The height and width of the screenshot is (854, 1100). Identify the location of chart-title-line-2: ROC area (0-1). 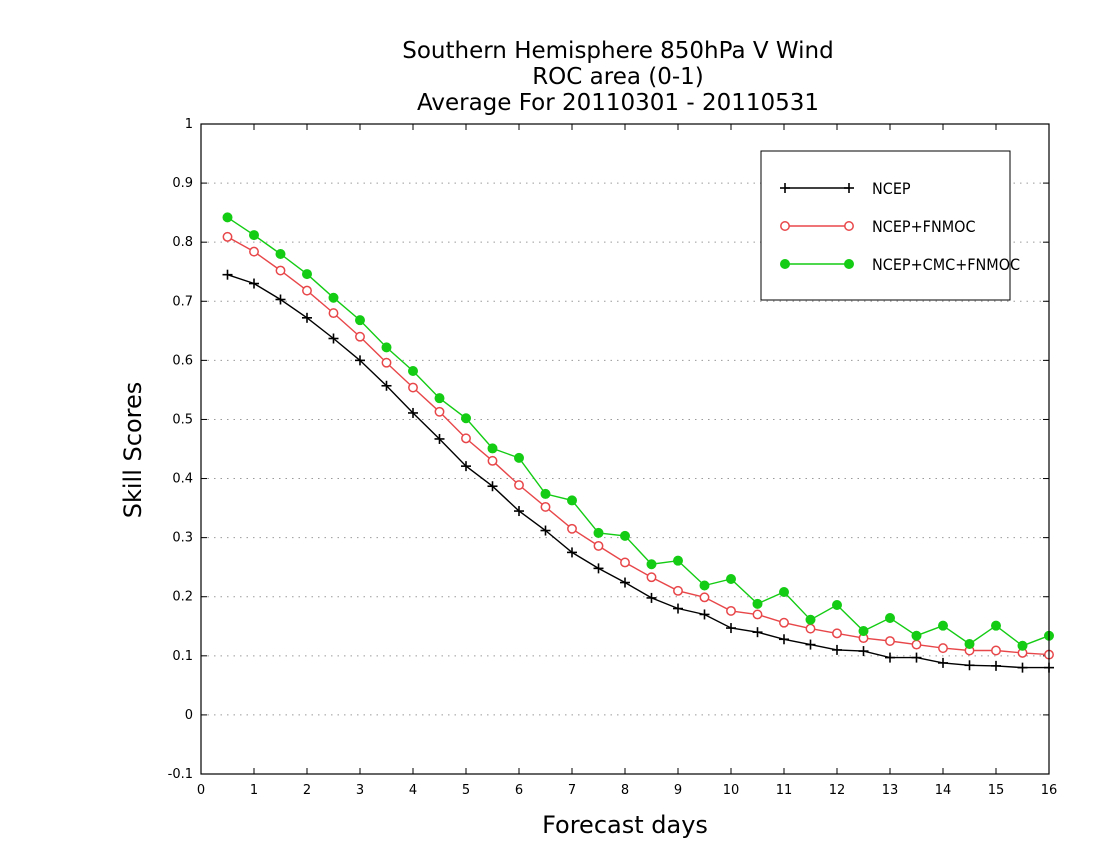
(618, 77).